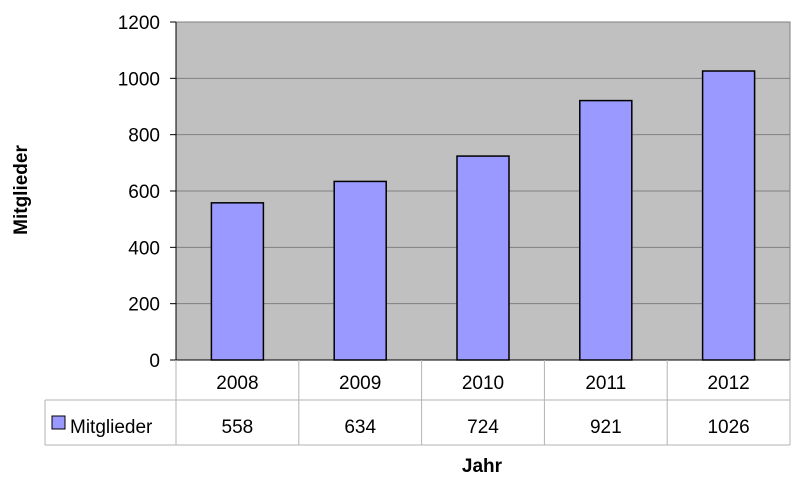 The width and height of the screenshot is (794, 478). I want to click on x-axis-label: Jahr, so click(482, 466).